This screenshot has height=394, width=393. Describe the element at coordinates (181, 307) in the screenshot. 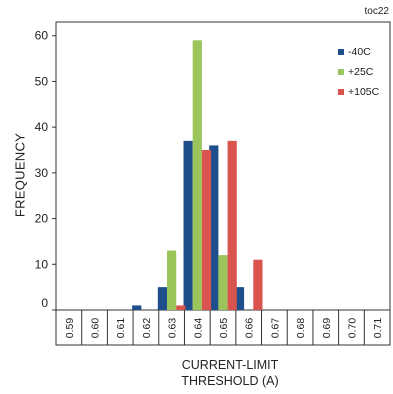

I see `bar-105C-0.63` at that location.